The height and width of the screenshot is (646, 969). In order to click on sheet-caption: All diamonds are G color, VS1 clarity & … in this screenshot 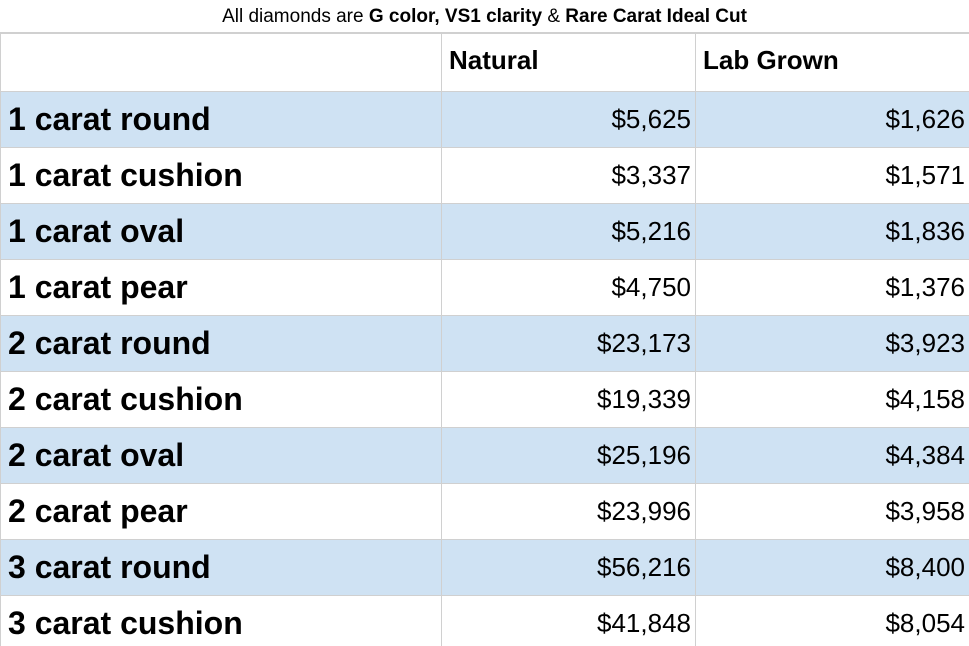, I will do `click(484, 16)`.